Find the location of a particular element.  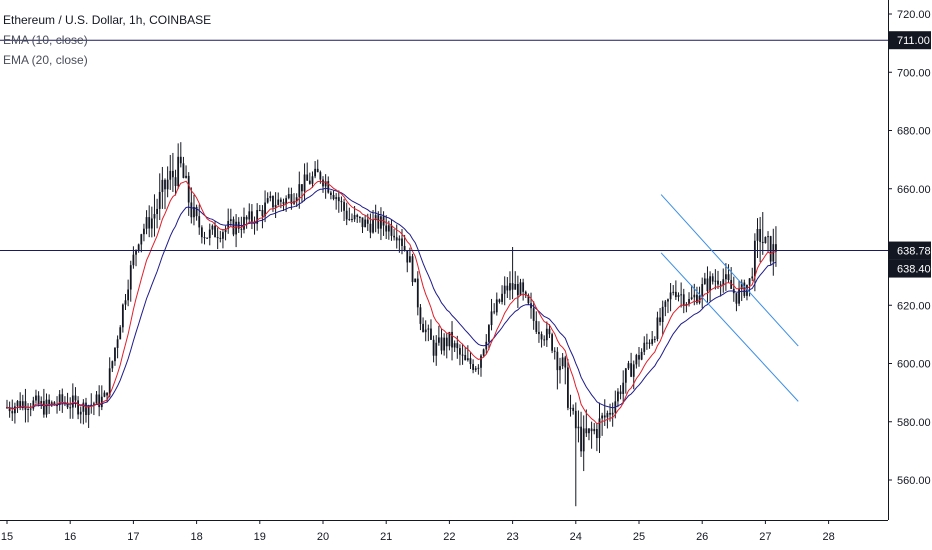

legend-ema-20: EMA (20, close) is located at coordinates (45, 60).